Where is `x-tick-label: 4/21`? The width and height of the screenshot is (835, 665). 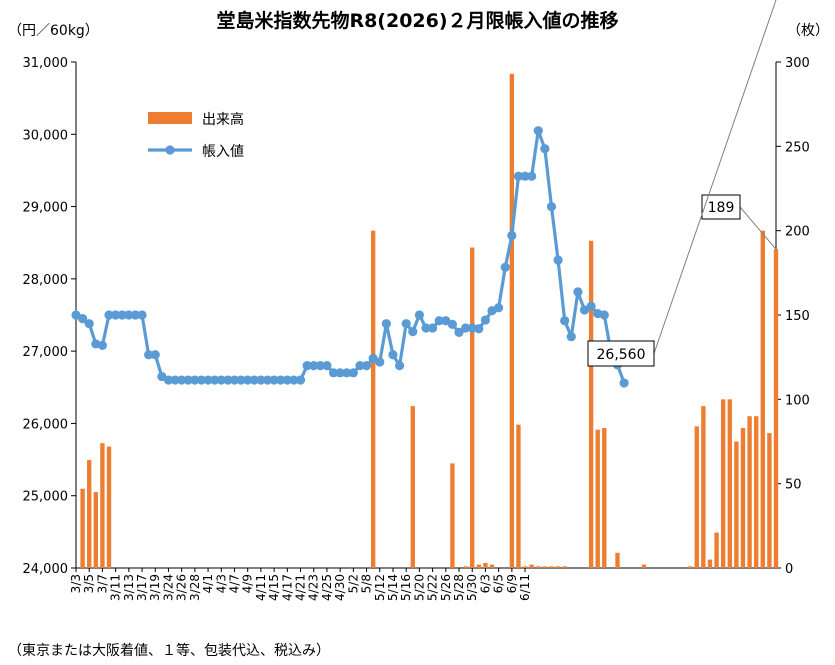 x-tick-label: 4/21 is located at coordinates (301, 587).